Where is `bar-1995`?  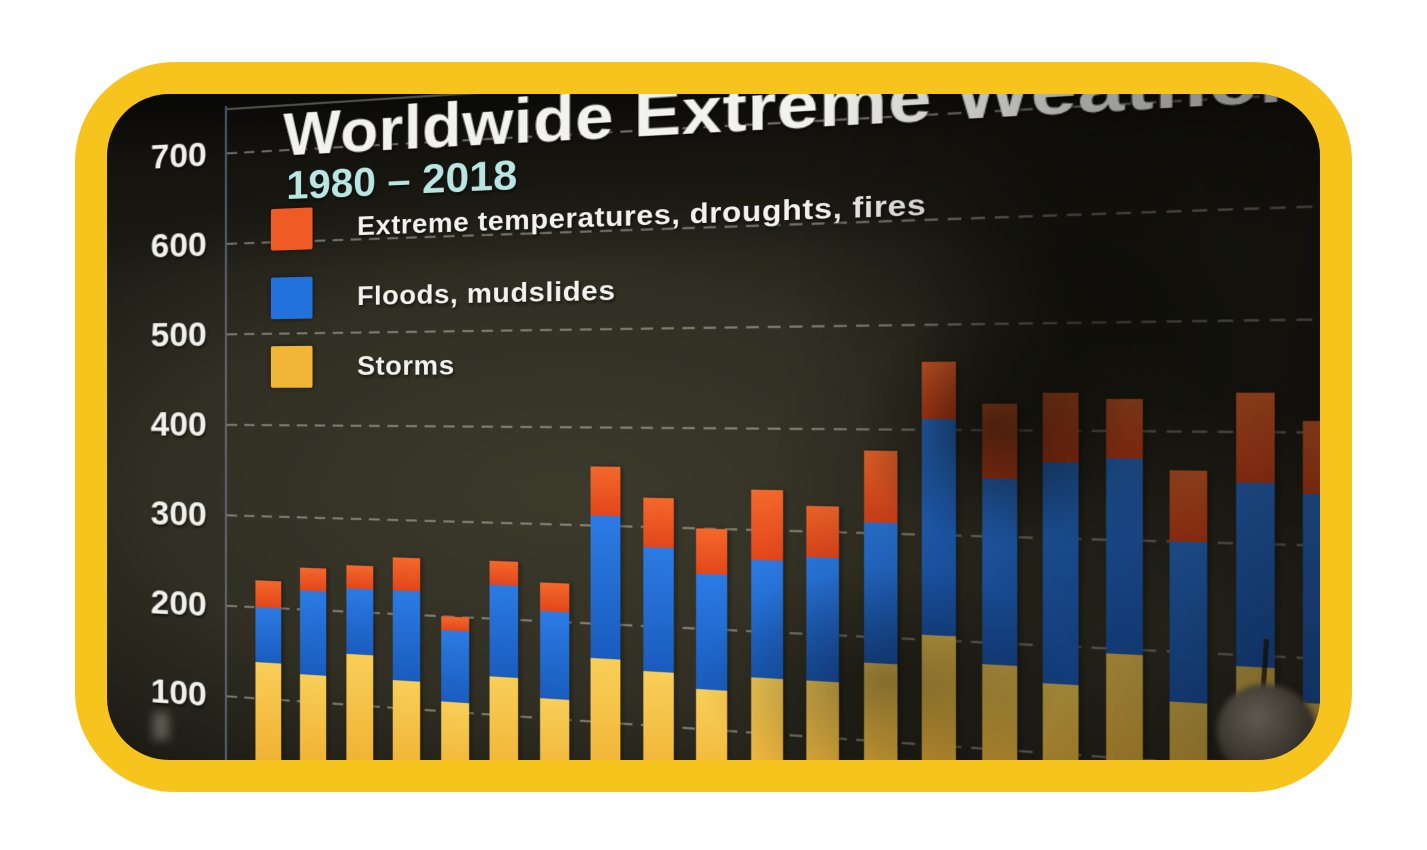
bar-1995 is located at coordinates (1060, 576).